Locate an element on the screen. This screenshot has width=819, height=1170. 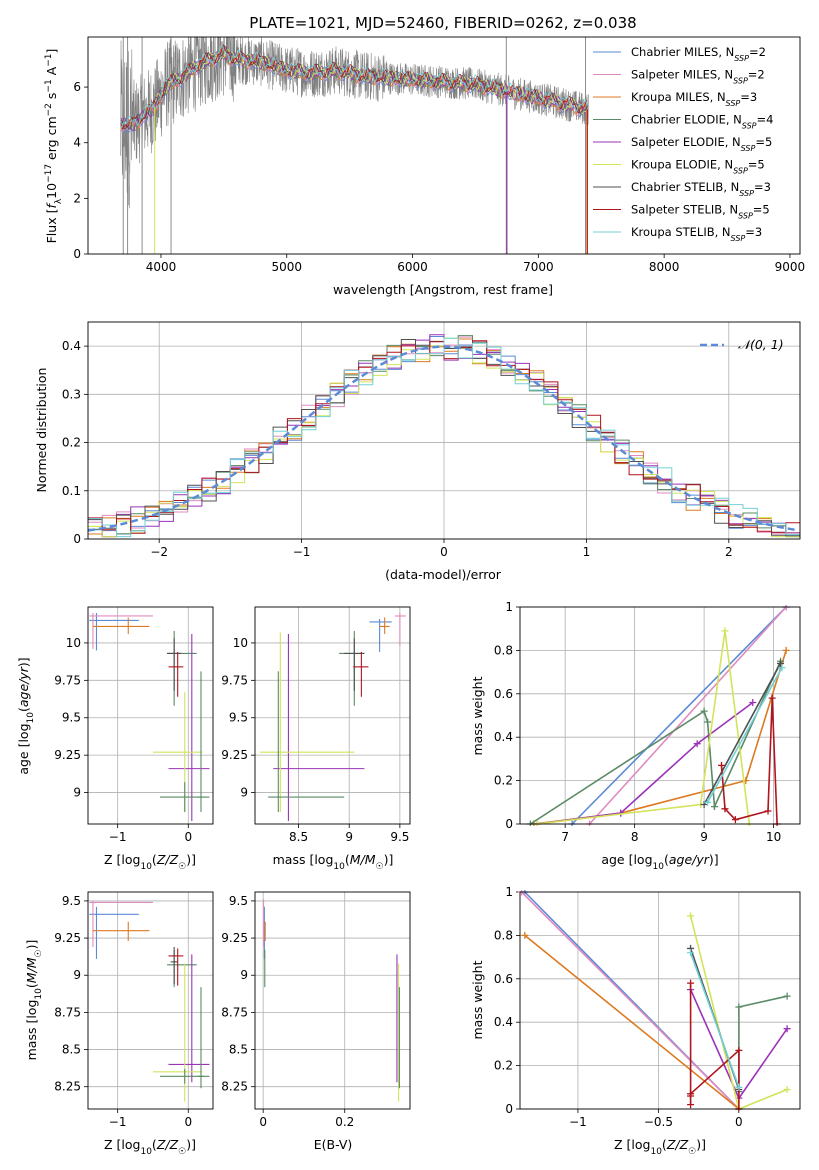
y-tick-label: 8.25 is located at coordinates (234, 1087).